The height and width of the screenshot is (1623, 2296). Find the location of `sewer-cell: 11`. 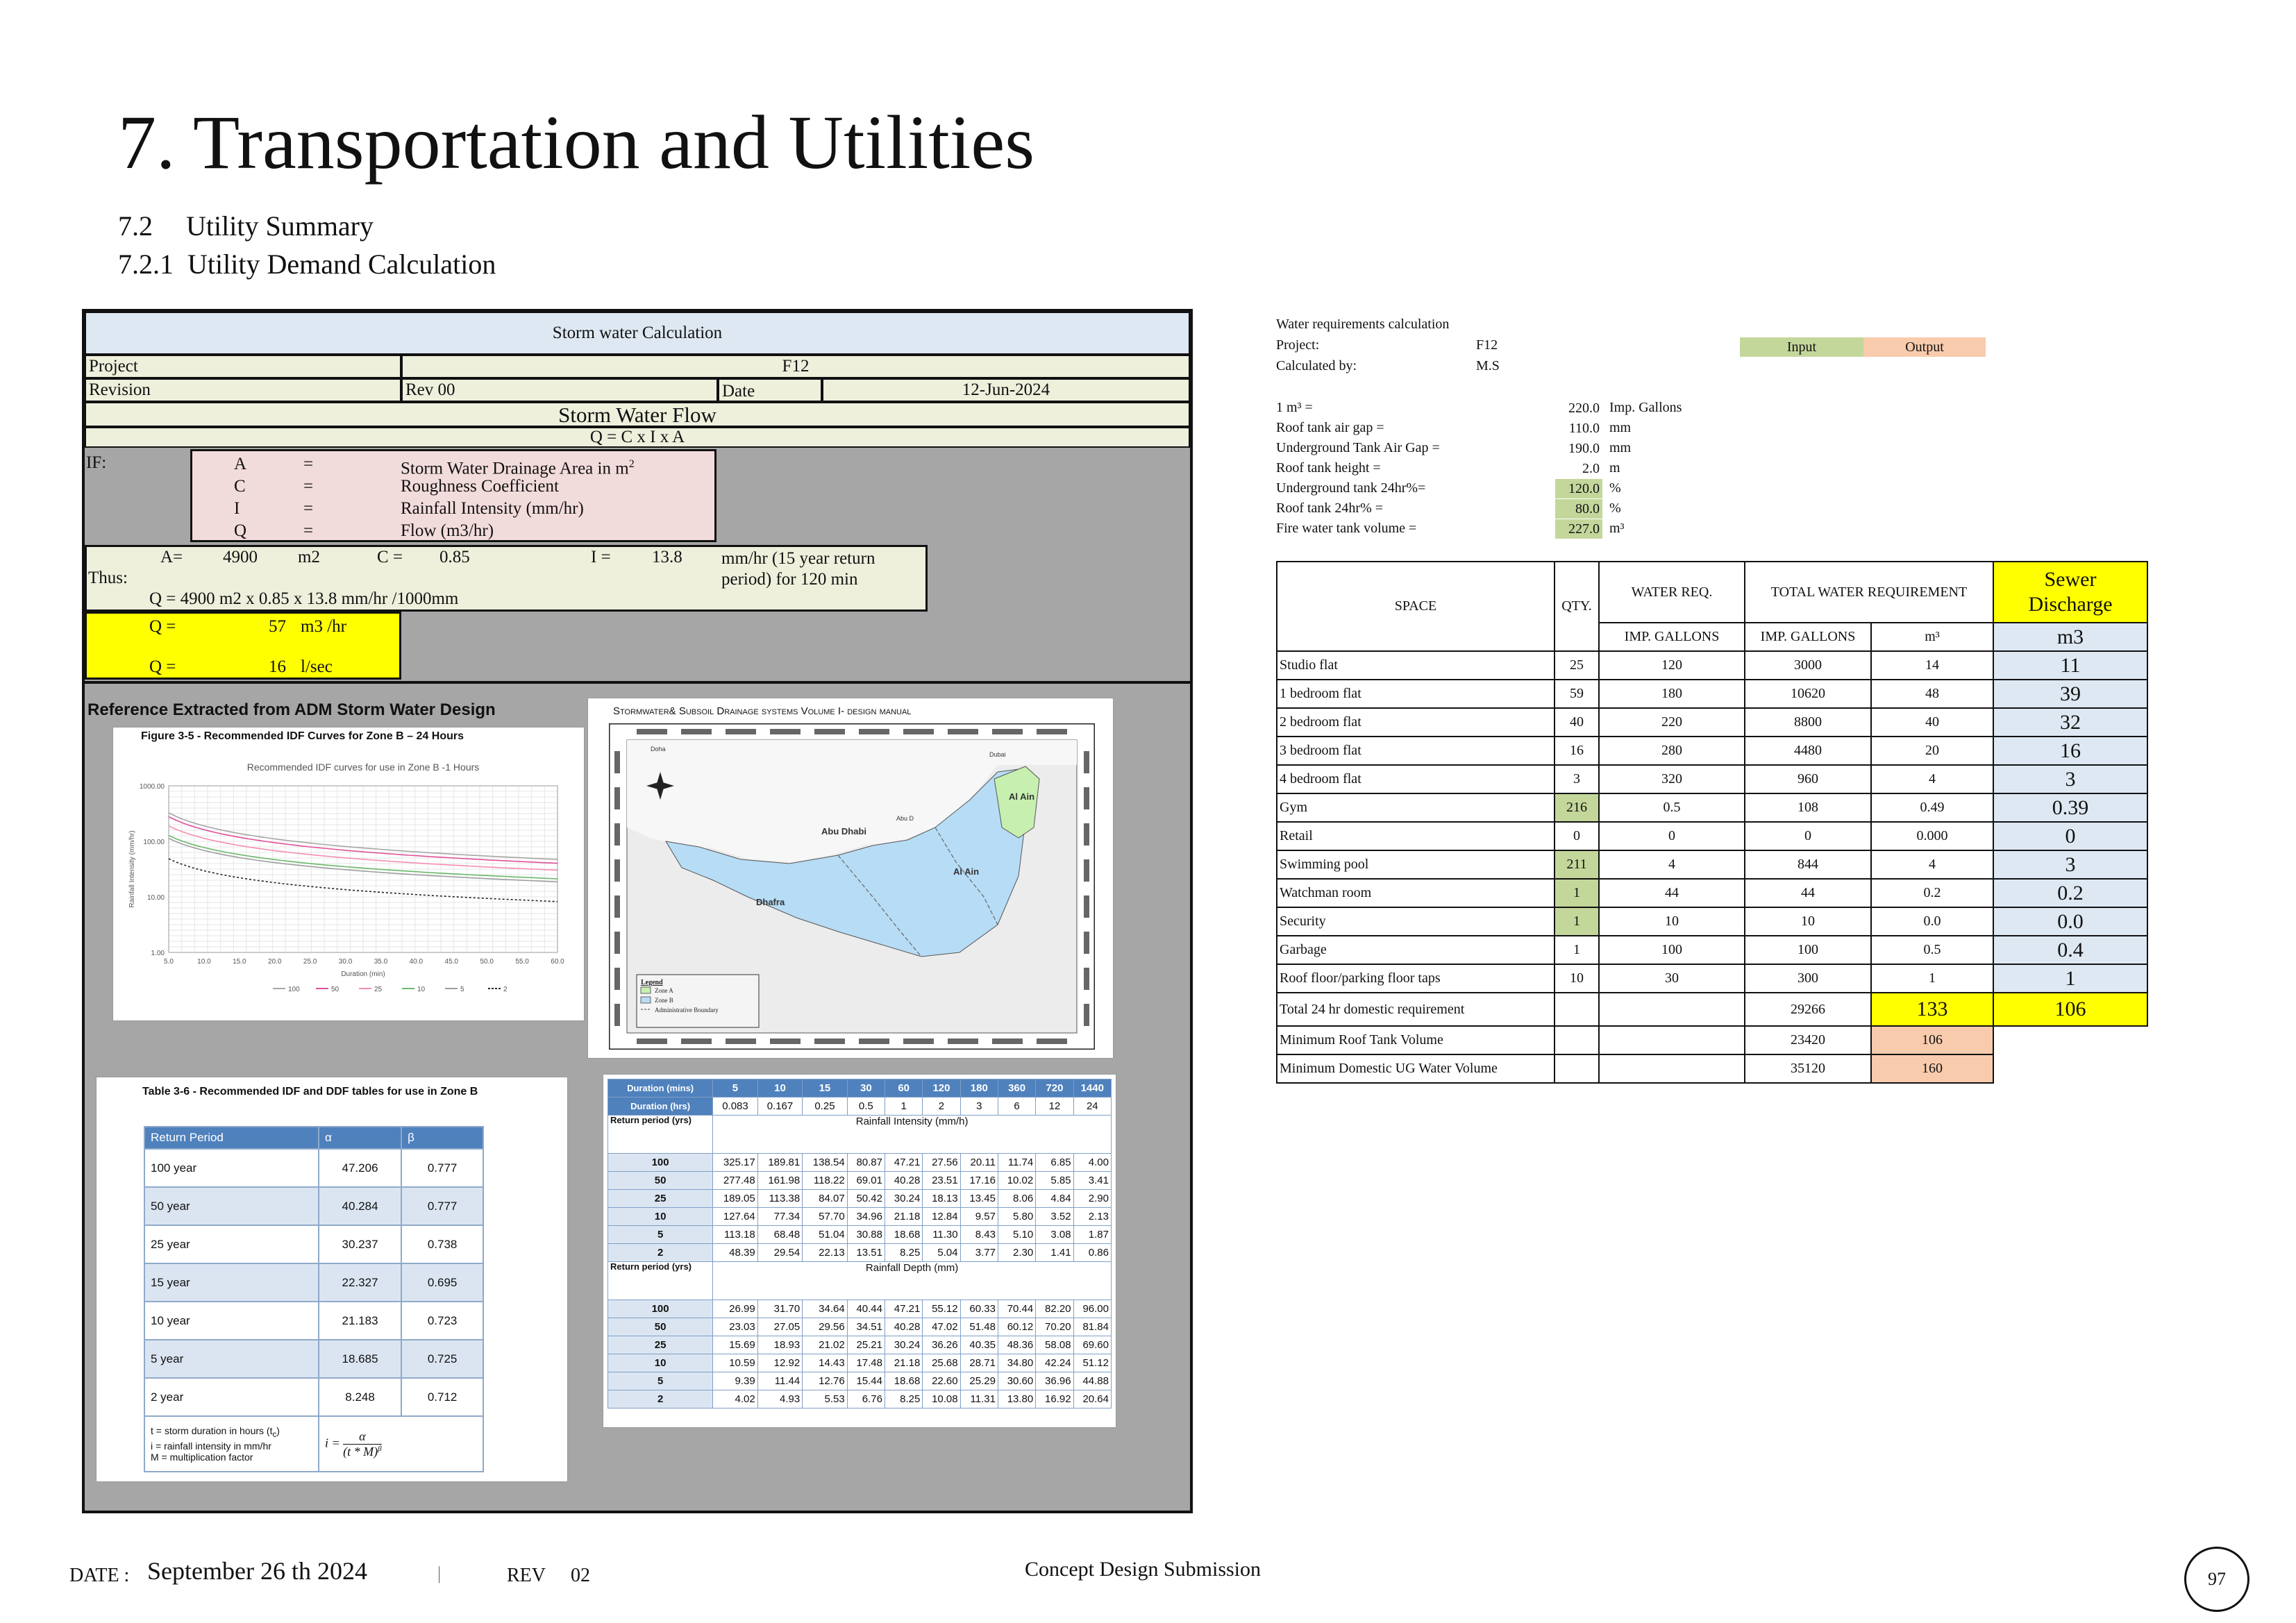

sewer-cell: 11 is located at coordinates (2070, 665).